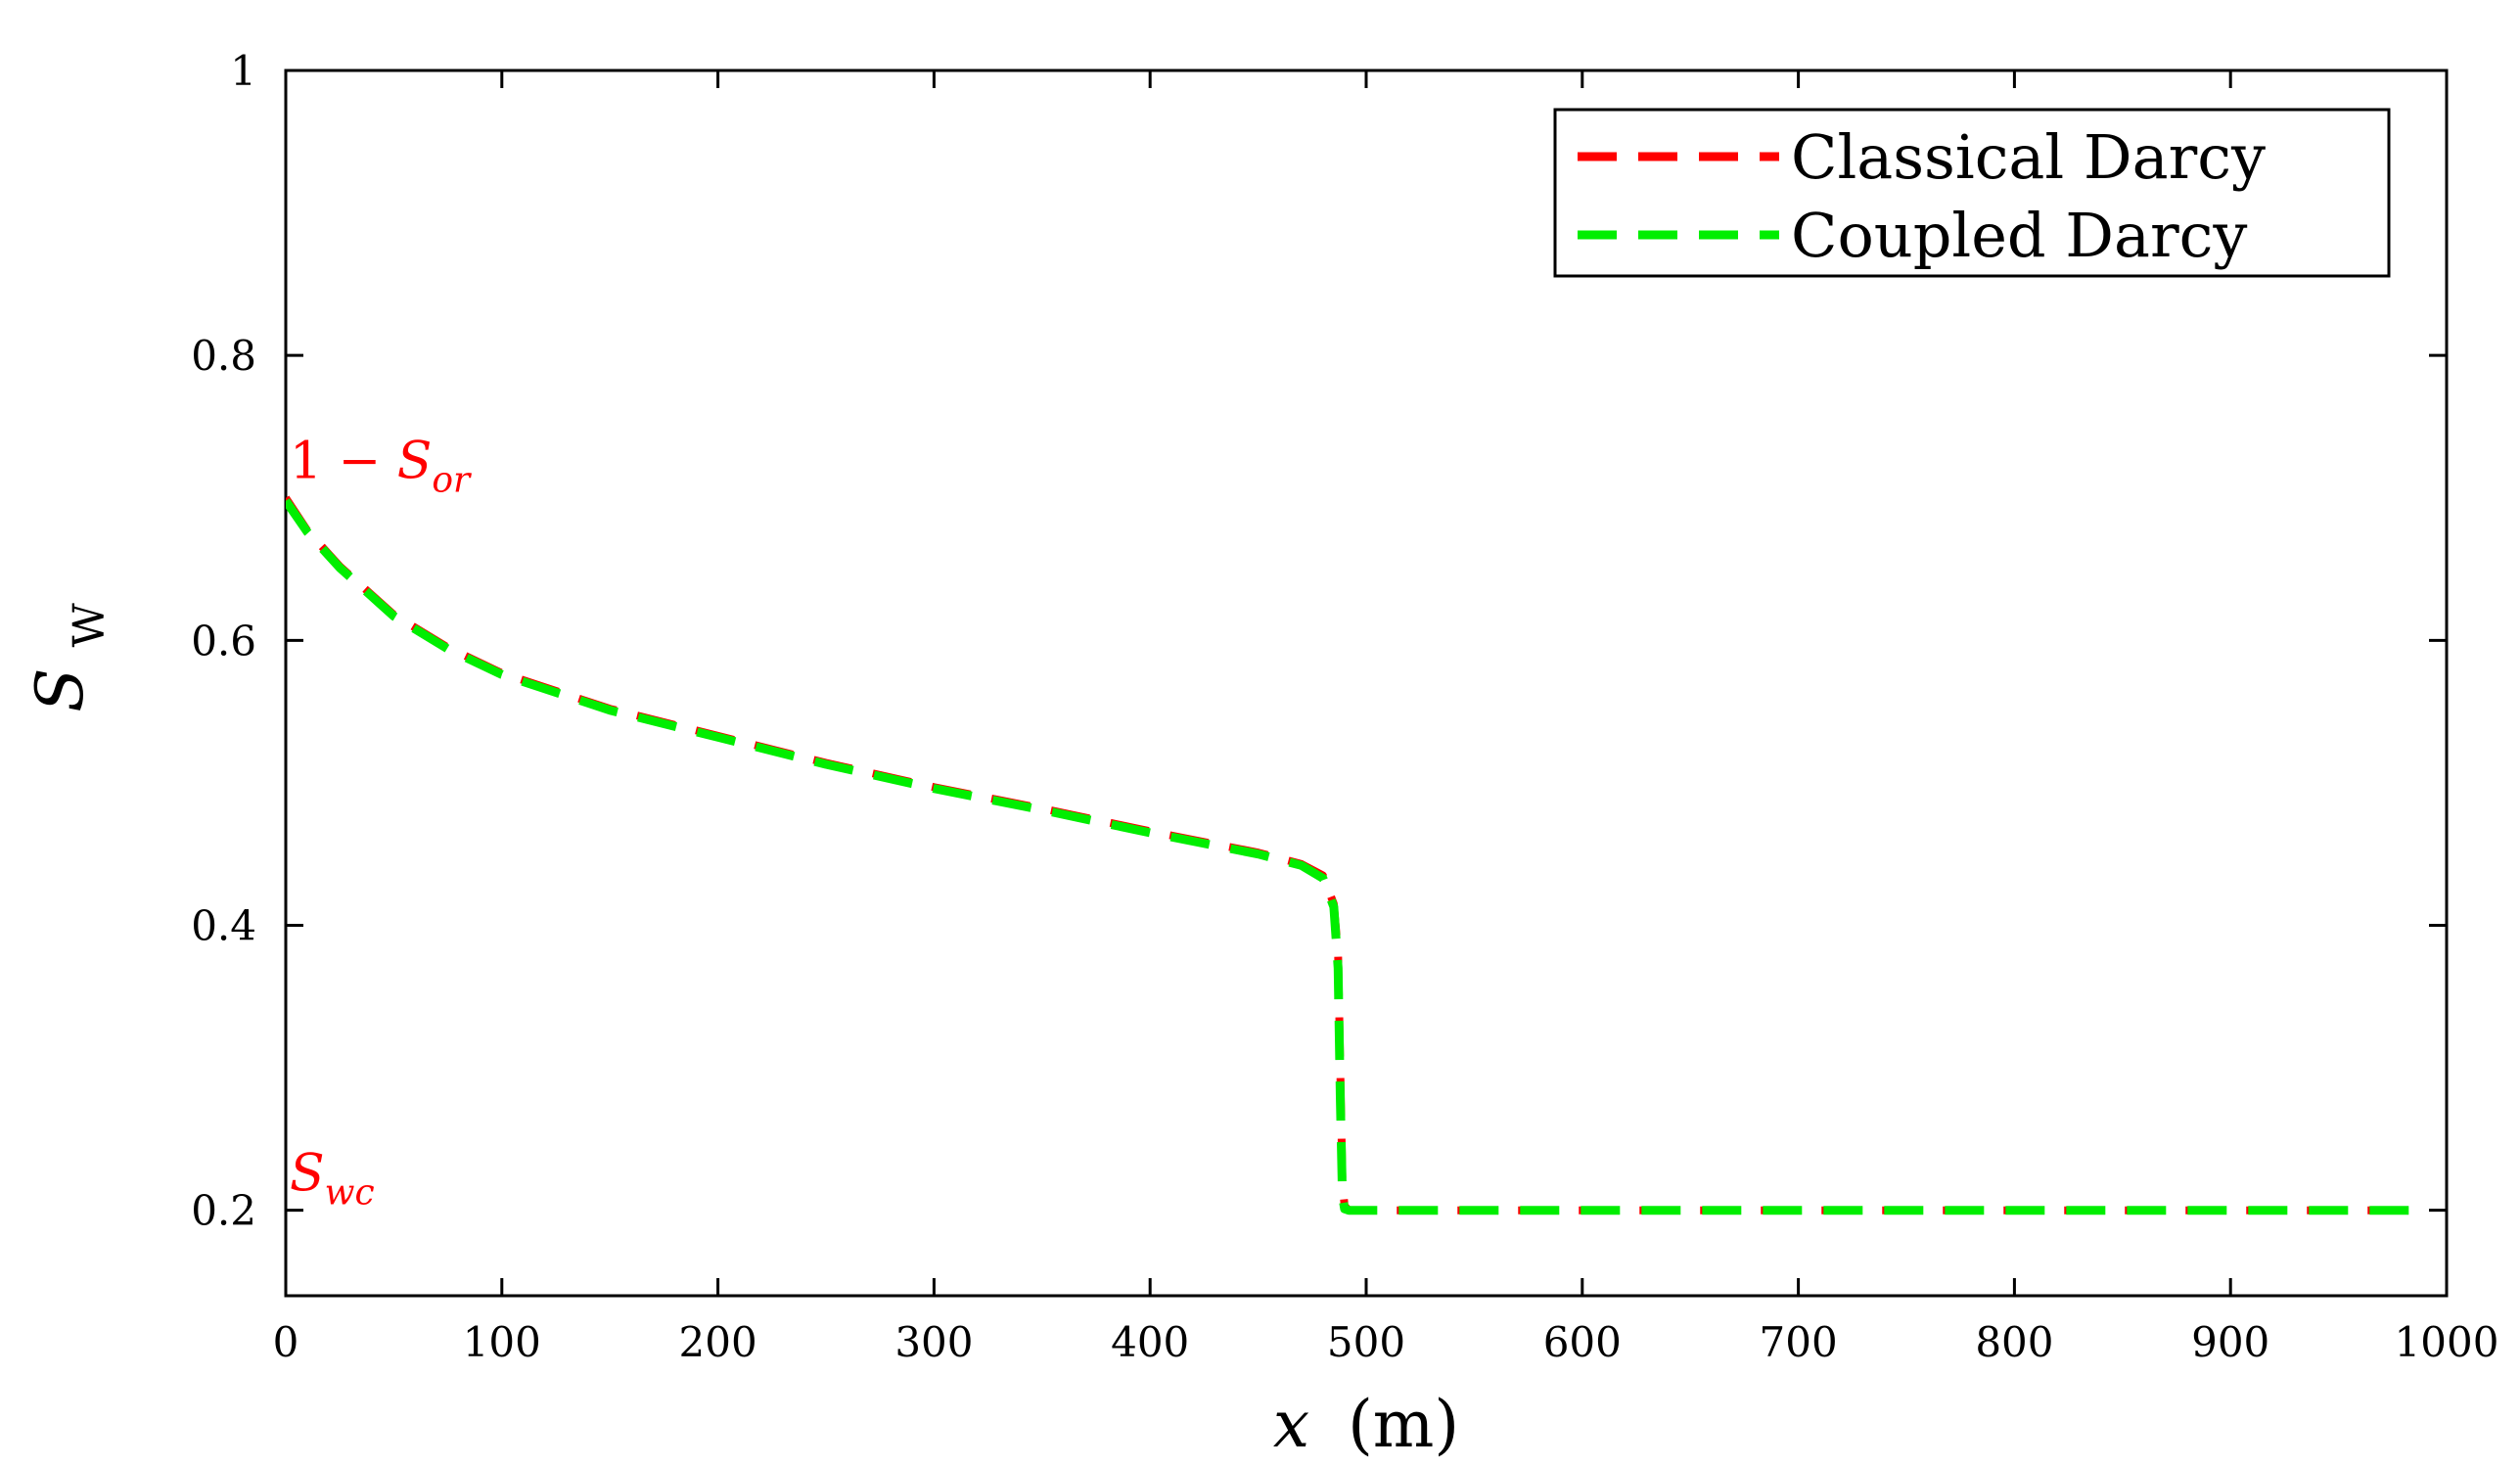 The width and height of the screenshot is (2520, 1467). Describe the element at coordinates (223, 641) in the screenshot. I see `y-tick-label-2: 0.6` at that location.